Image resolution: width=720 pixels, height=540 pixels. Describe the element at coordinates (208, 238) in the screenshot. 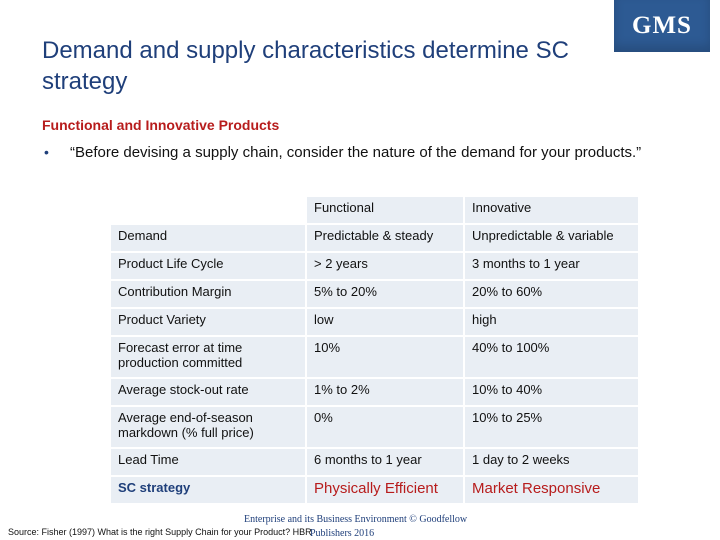

I see `row-label: Demand` at that location.